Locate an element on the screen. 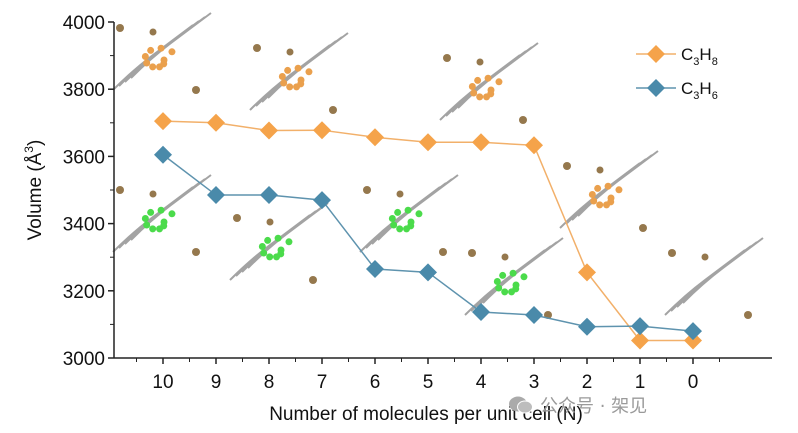 The width and height of the screenshot is (798, 433). y-ticks: 3000 3200 3400 3600 3800 4000 is located at coordinates (88, 191).